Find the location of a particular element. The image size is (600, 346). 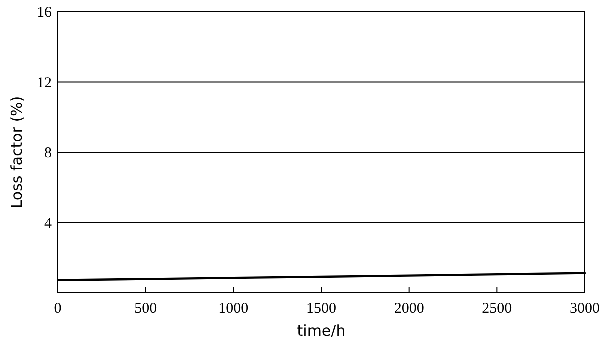

x-axis-title: time/h is located at coordinates (321, 331).